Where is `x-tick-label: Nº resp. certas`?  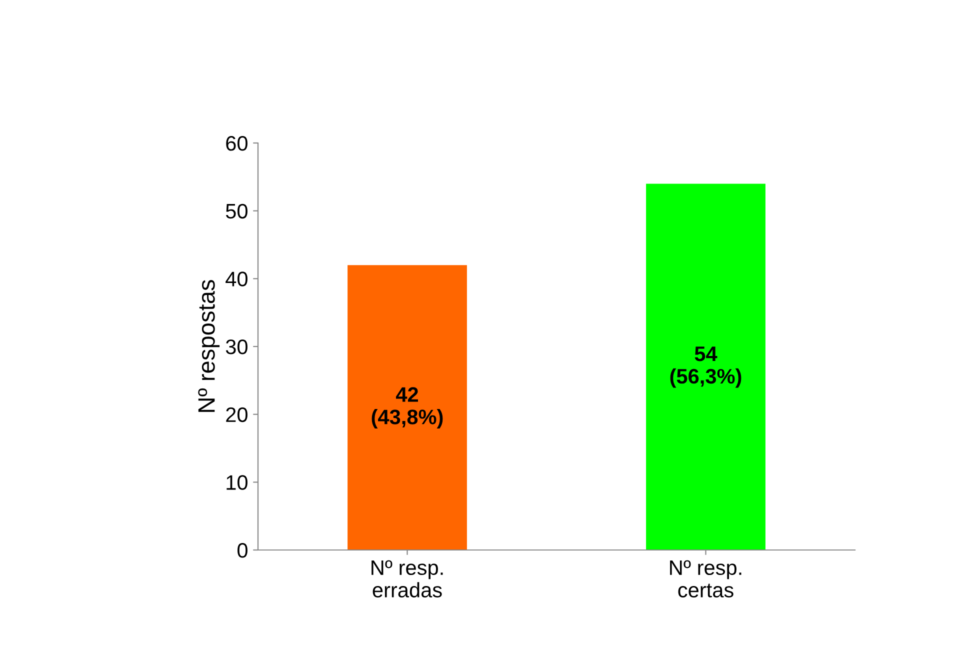
x-tick-label: Nº resp. certas is located at coordinates (706, 579).